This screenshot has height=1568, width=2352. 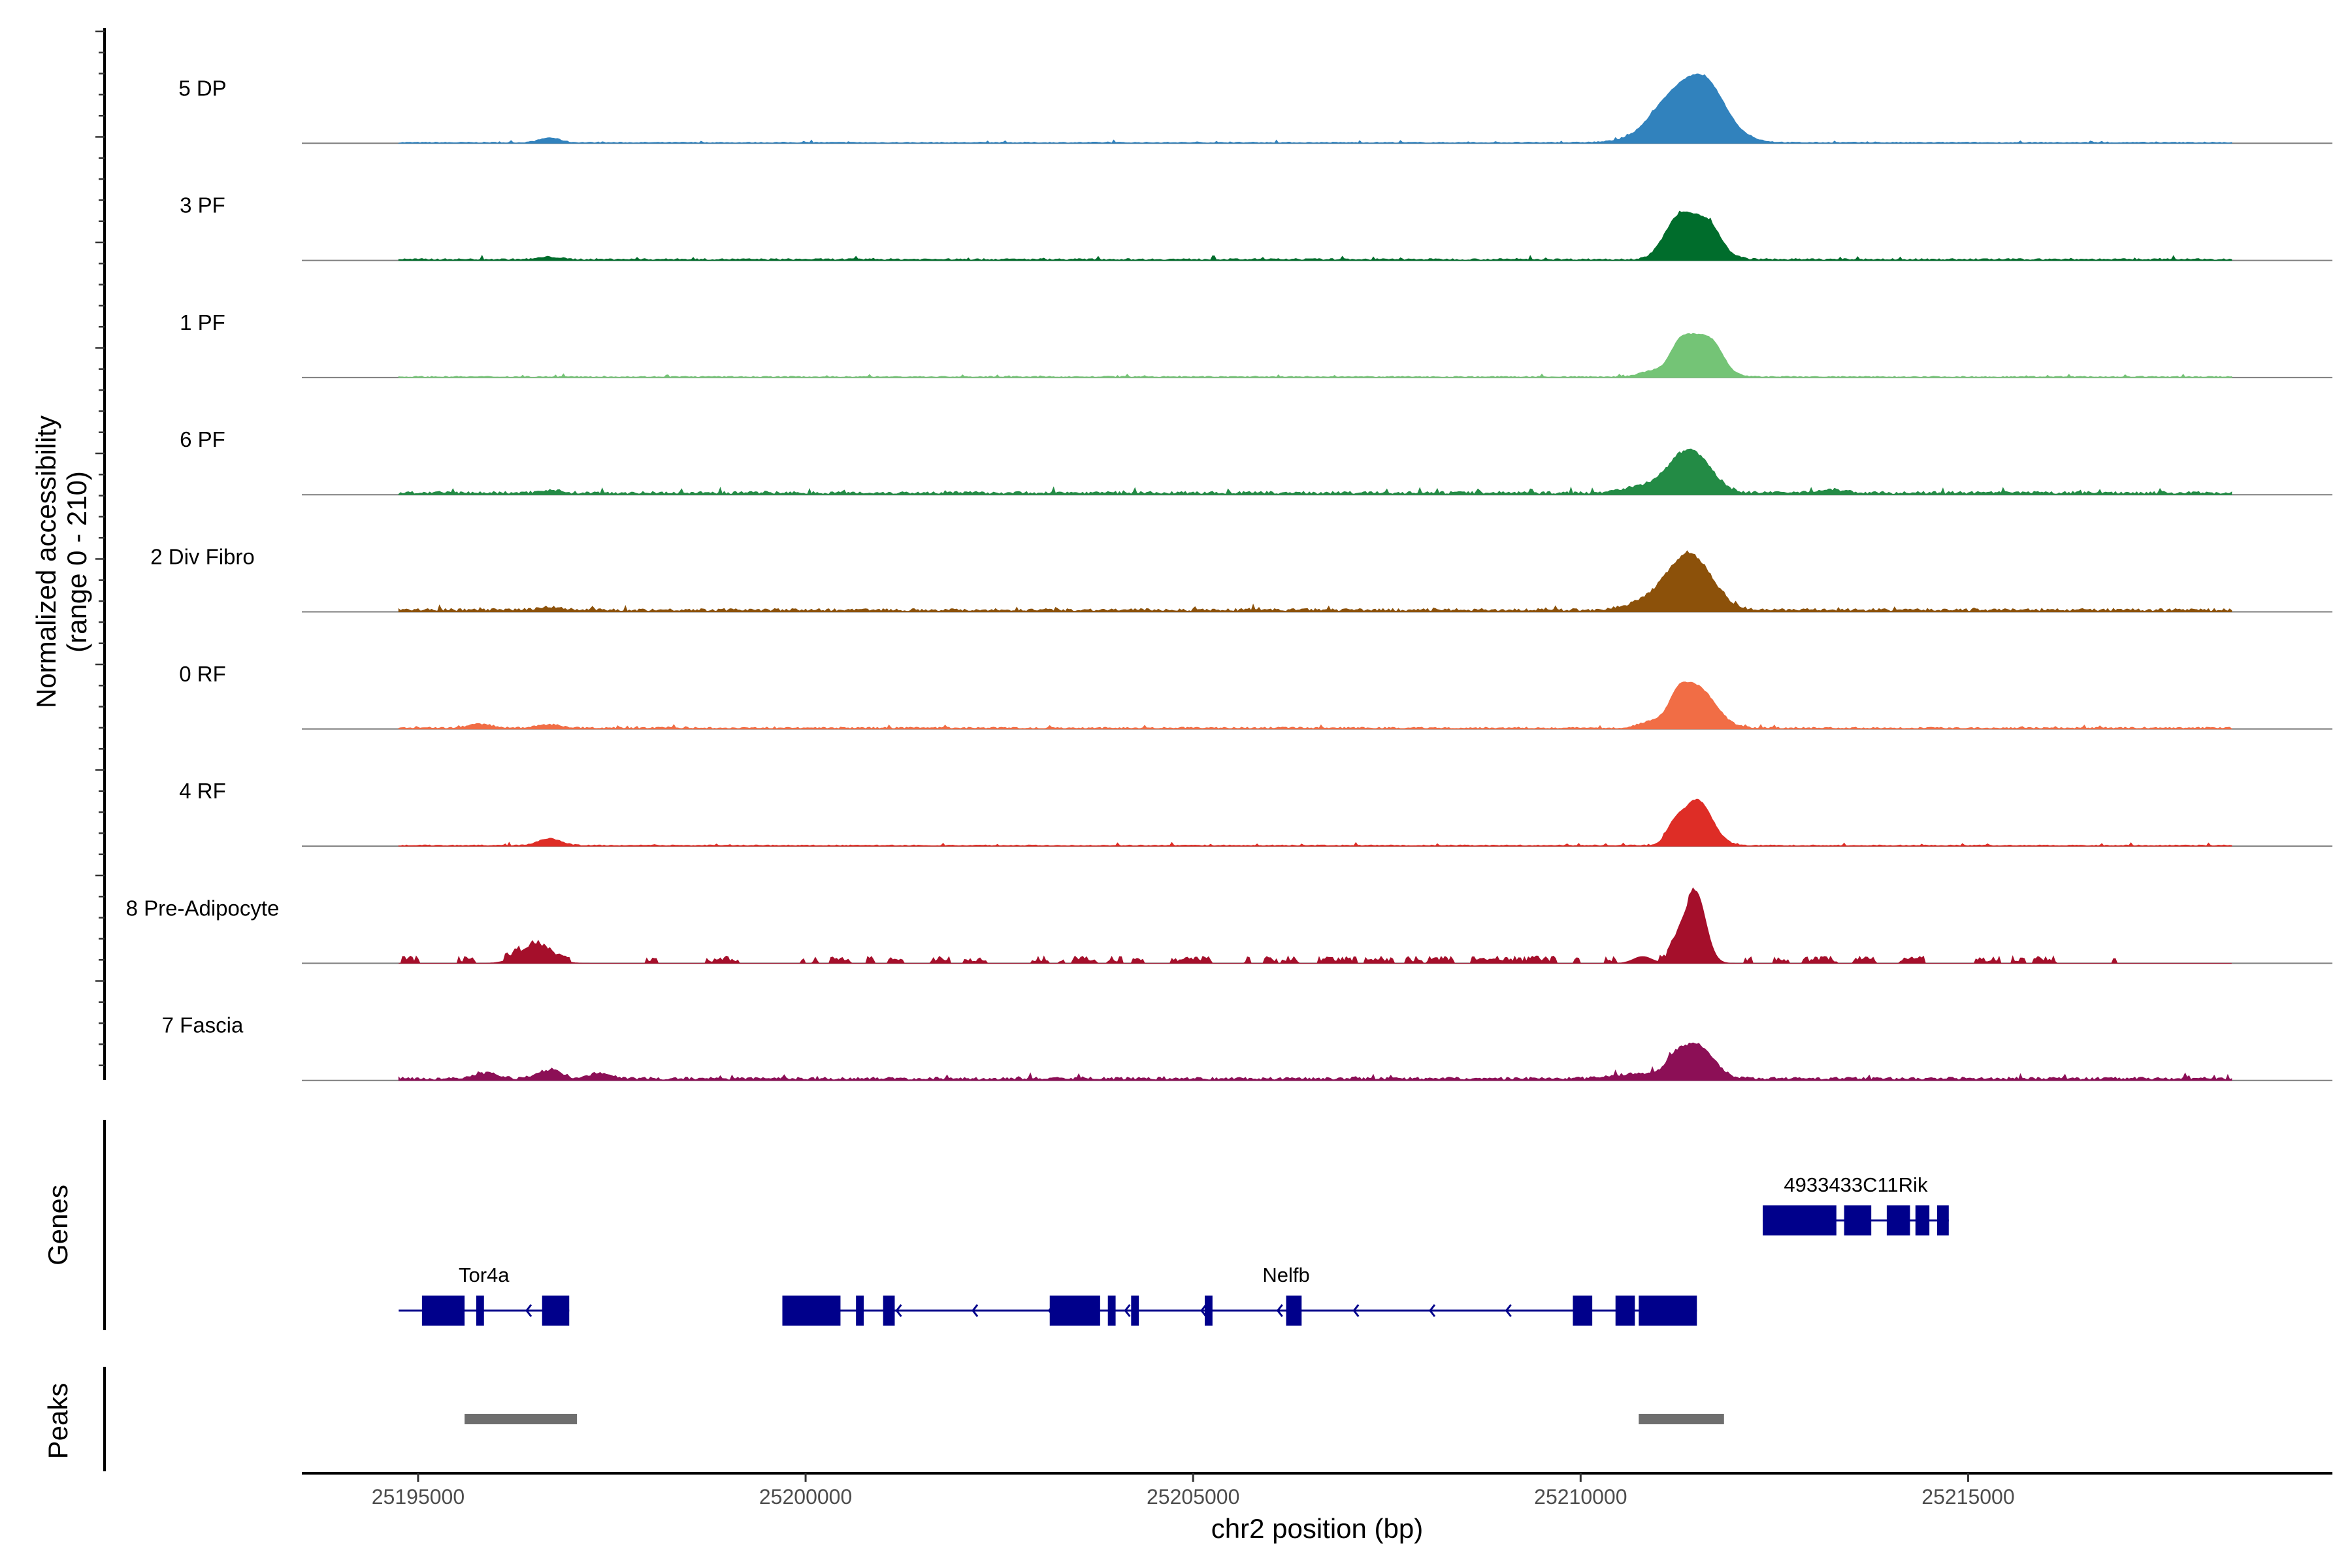 I want to click on coverage-track: 0 RF, so click(x=1255, y=696).